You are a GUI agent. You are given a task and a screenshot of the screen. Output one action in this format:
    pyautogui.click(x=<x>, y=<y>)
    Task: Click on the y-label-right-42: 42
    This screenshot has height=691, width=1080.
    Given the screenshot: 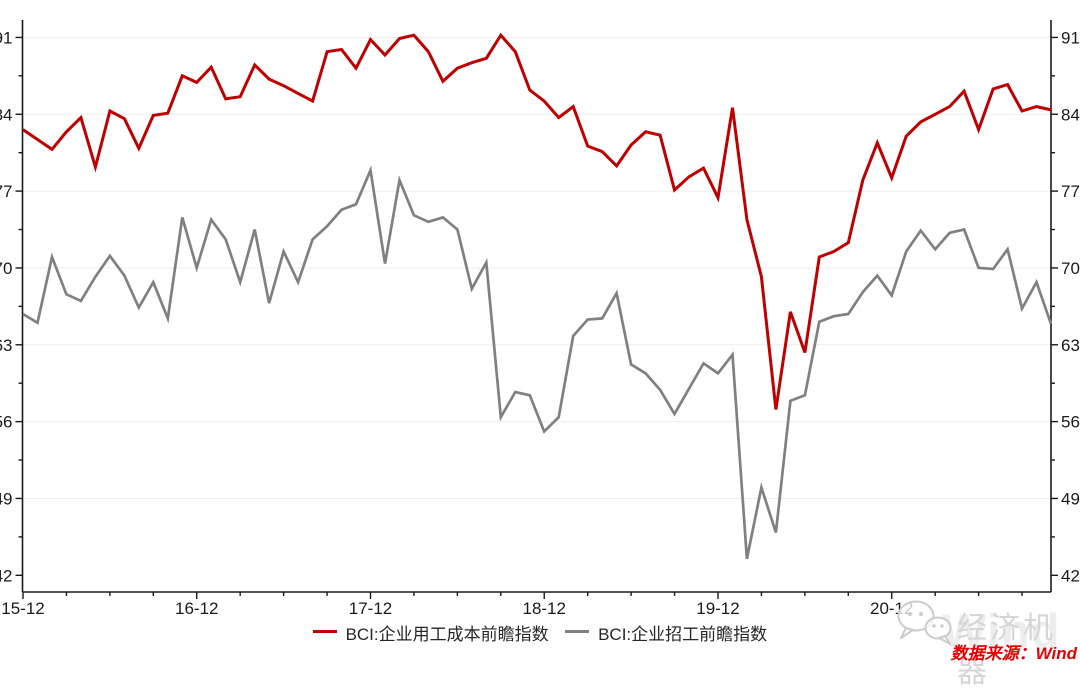 What is the action you would take?
    pyautogui.click(x=1070, y=575)
    